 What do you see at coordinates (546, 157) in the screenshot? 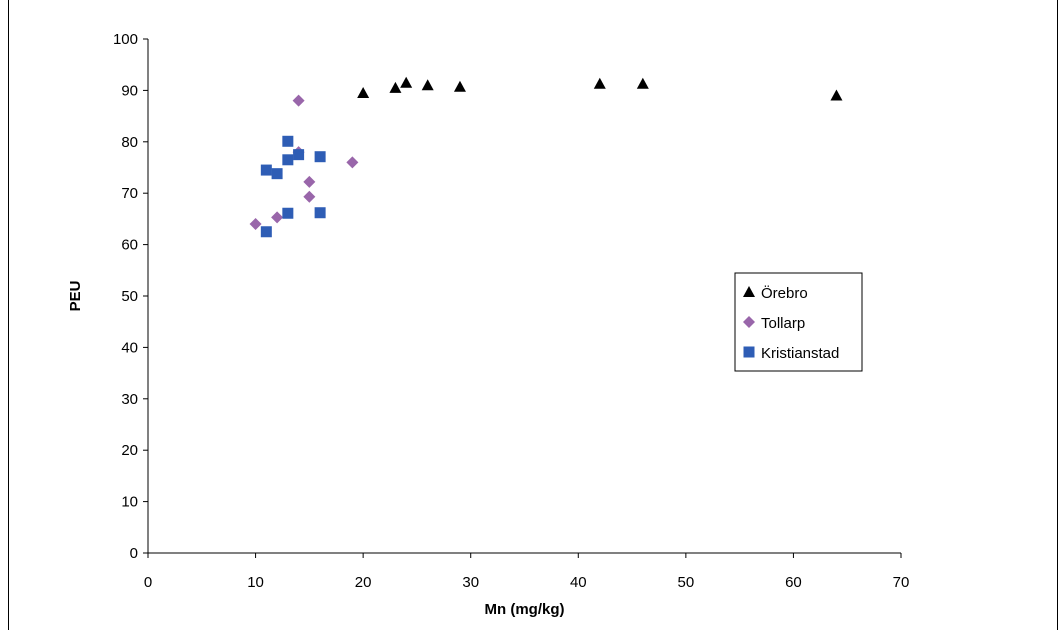
I see `data-points` at bounding box center [546, 157].